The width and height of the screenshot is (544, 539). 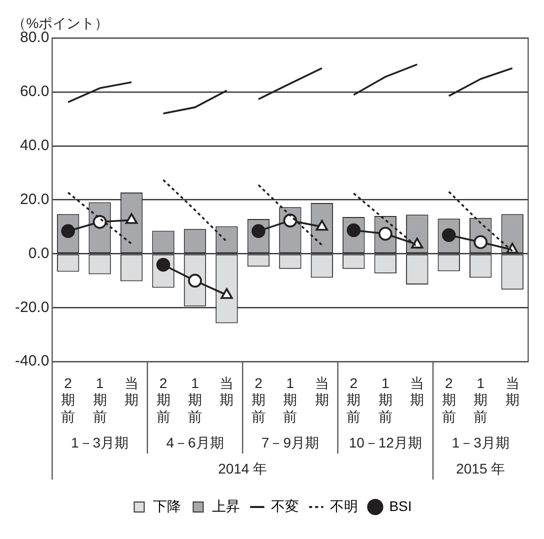 What do you see at coordinates (243, 468) in the screenshot?
I see `text: 2014 年` at bounding box center [243, 468].